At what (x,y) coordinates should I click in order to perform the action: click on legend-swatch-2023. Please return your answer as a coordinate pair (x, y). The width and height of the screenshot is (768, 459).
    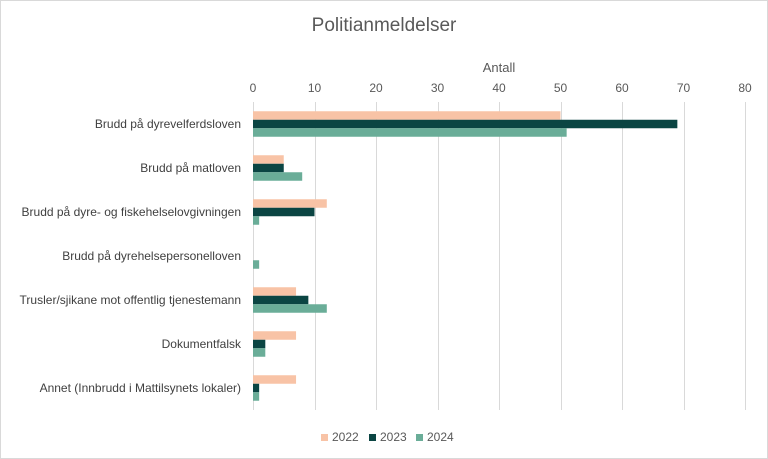
    Looking at the image, I should click on (372, 437).